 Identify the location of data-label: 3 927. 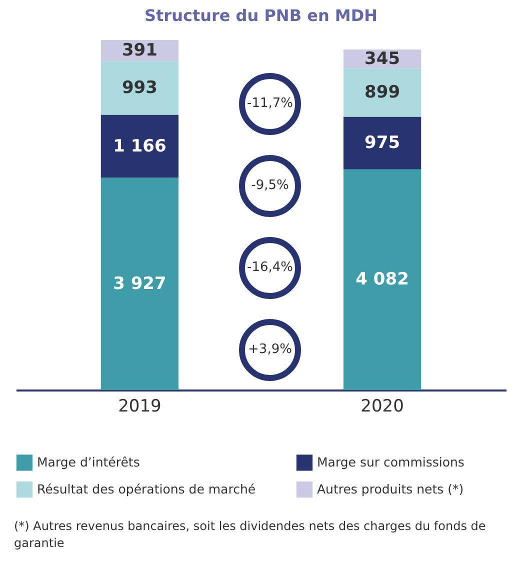
(139, 284).